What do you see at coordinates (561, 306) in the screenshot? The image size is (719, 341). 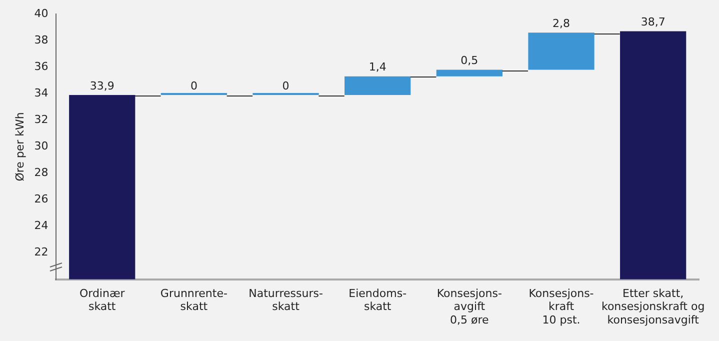 I see `x-tick-label: Konsesjons- kraft 10 pst.` at bounding box center [561, 306].